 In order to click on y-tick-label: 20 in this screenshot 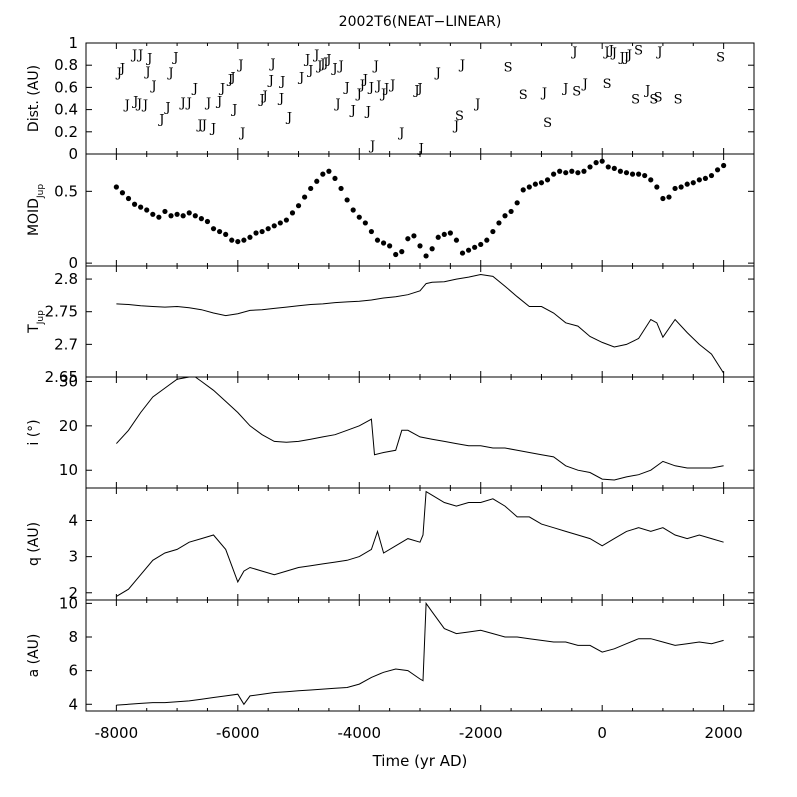, I will do `click(68, 426)`.